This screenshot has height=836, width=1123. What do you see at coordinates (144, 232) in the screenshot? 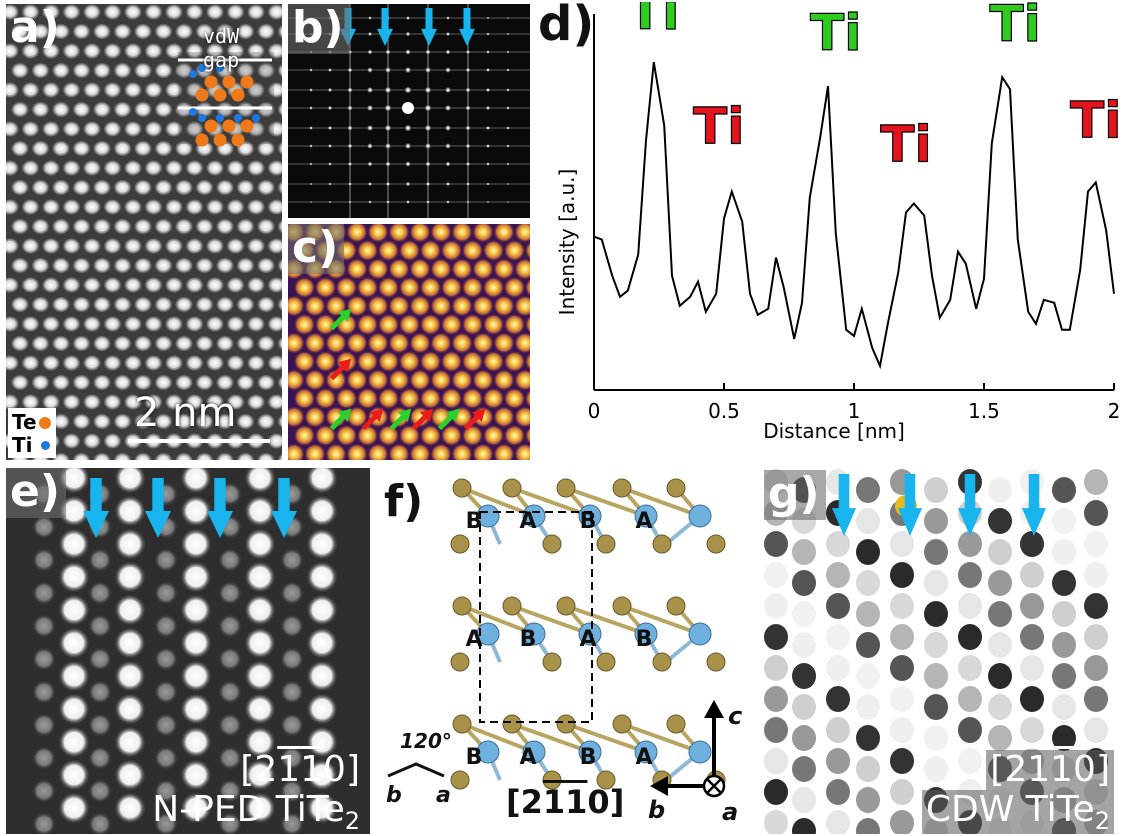
I see `panel-a: a) vdW gap 2 nm Te Ti` at bounding box center [144, 232].